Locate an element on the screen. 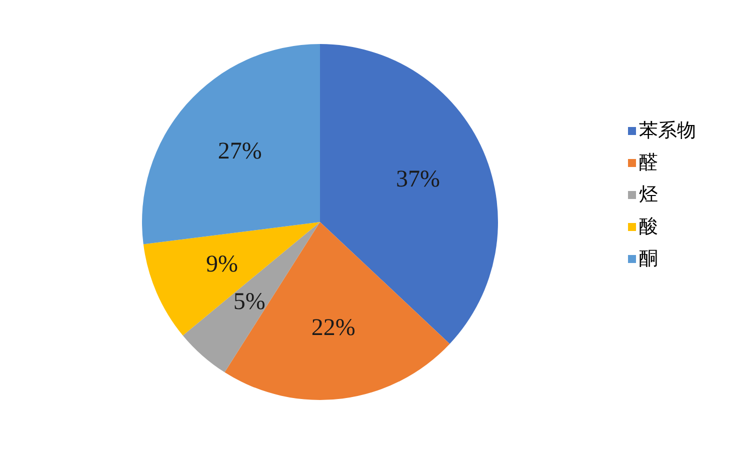  data-label: 27% is located at coordinates (240, 151).